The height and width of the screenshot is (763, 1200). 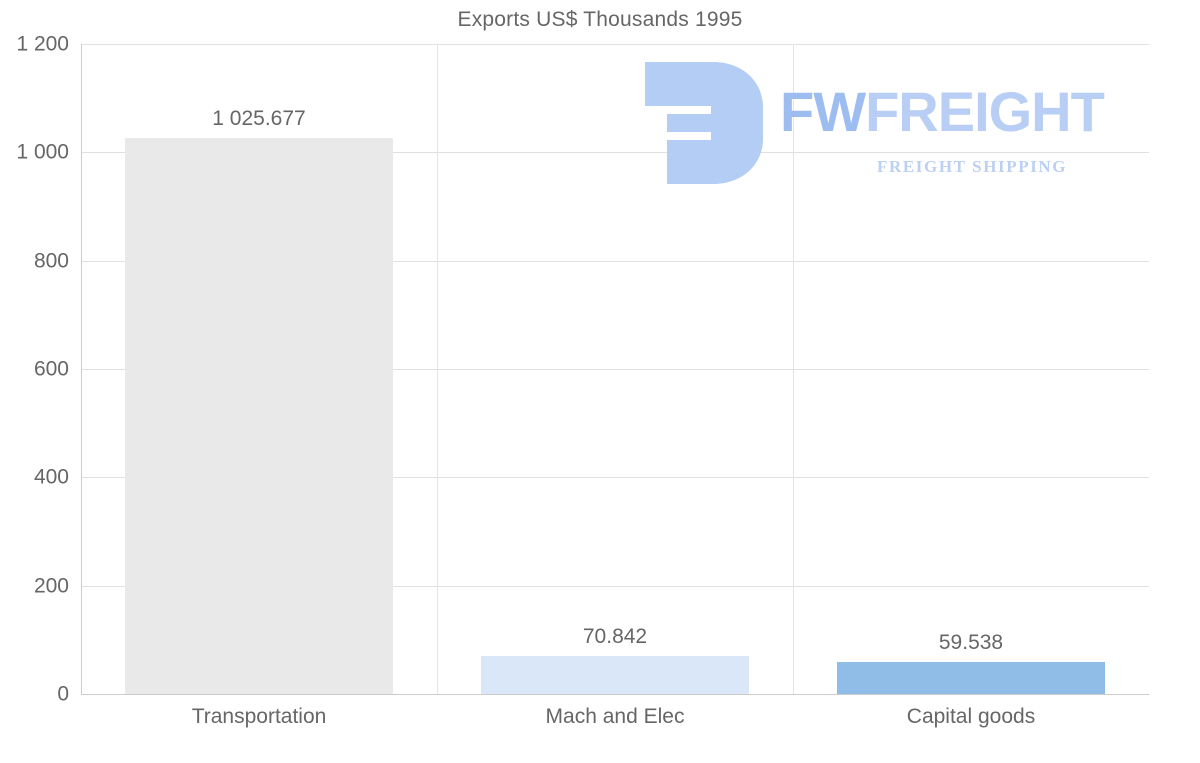 I want to click on y-axis-tick-label: 1 200, so click(x=42, y=44).